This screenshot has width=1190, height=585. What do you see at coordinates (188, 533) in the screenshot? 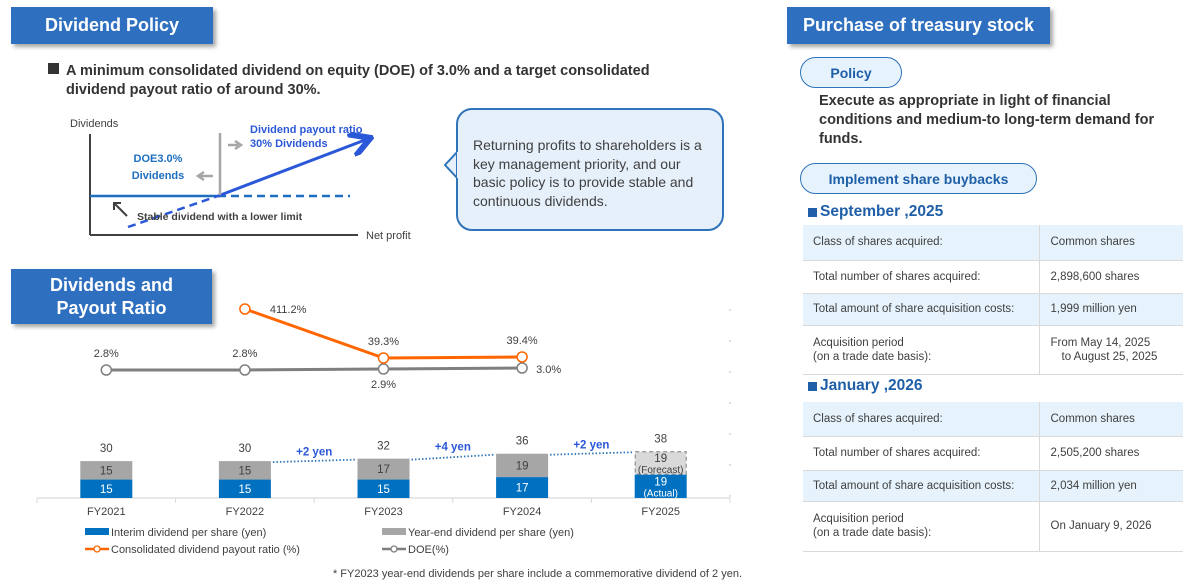
I see `legend-label: Interim dividend per share (yen)` at bounding box center [188, 533].